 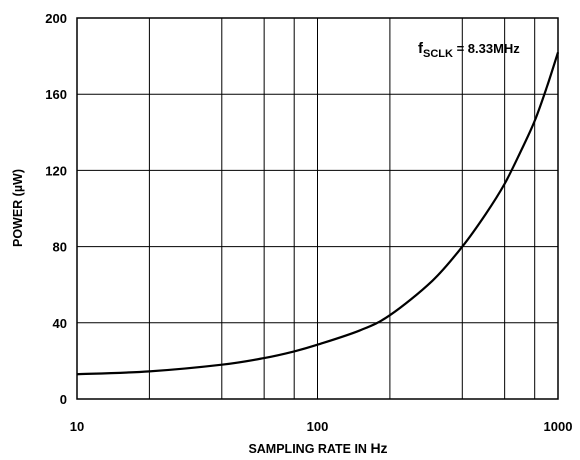 What do you see at coordinates (56, 94) in the screenshot?
I see `y-tick-label-160: 160` at bounding box center [56, 94].